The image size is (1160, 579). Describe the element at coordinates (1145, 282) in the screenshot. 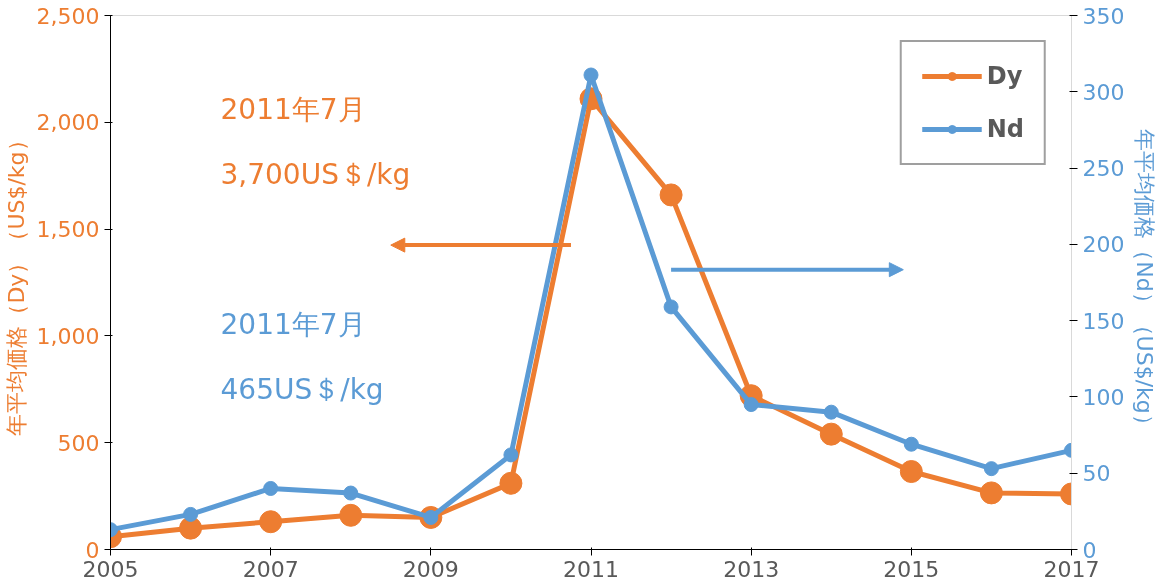

I see `y2-axis-title: 年平均価格（Nd）（US$/kg）` at that location.